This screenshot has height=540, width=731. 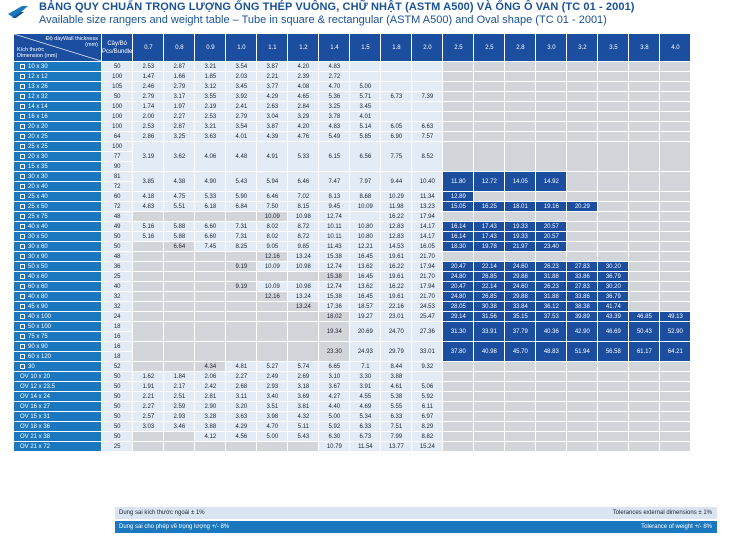 I want to click on size-cell: 90 x 90, so click(x=57, y=346).